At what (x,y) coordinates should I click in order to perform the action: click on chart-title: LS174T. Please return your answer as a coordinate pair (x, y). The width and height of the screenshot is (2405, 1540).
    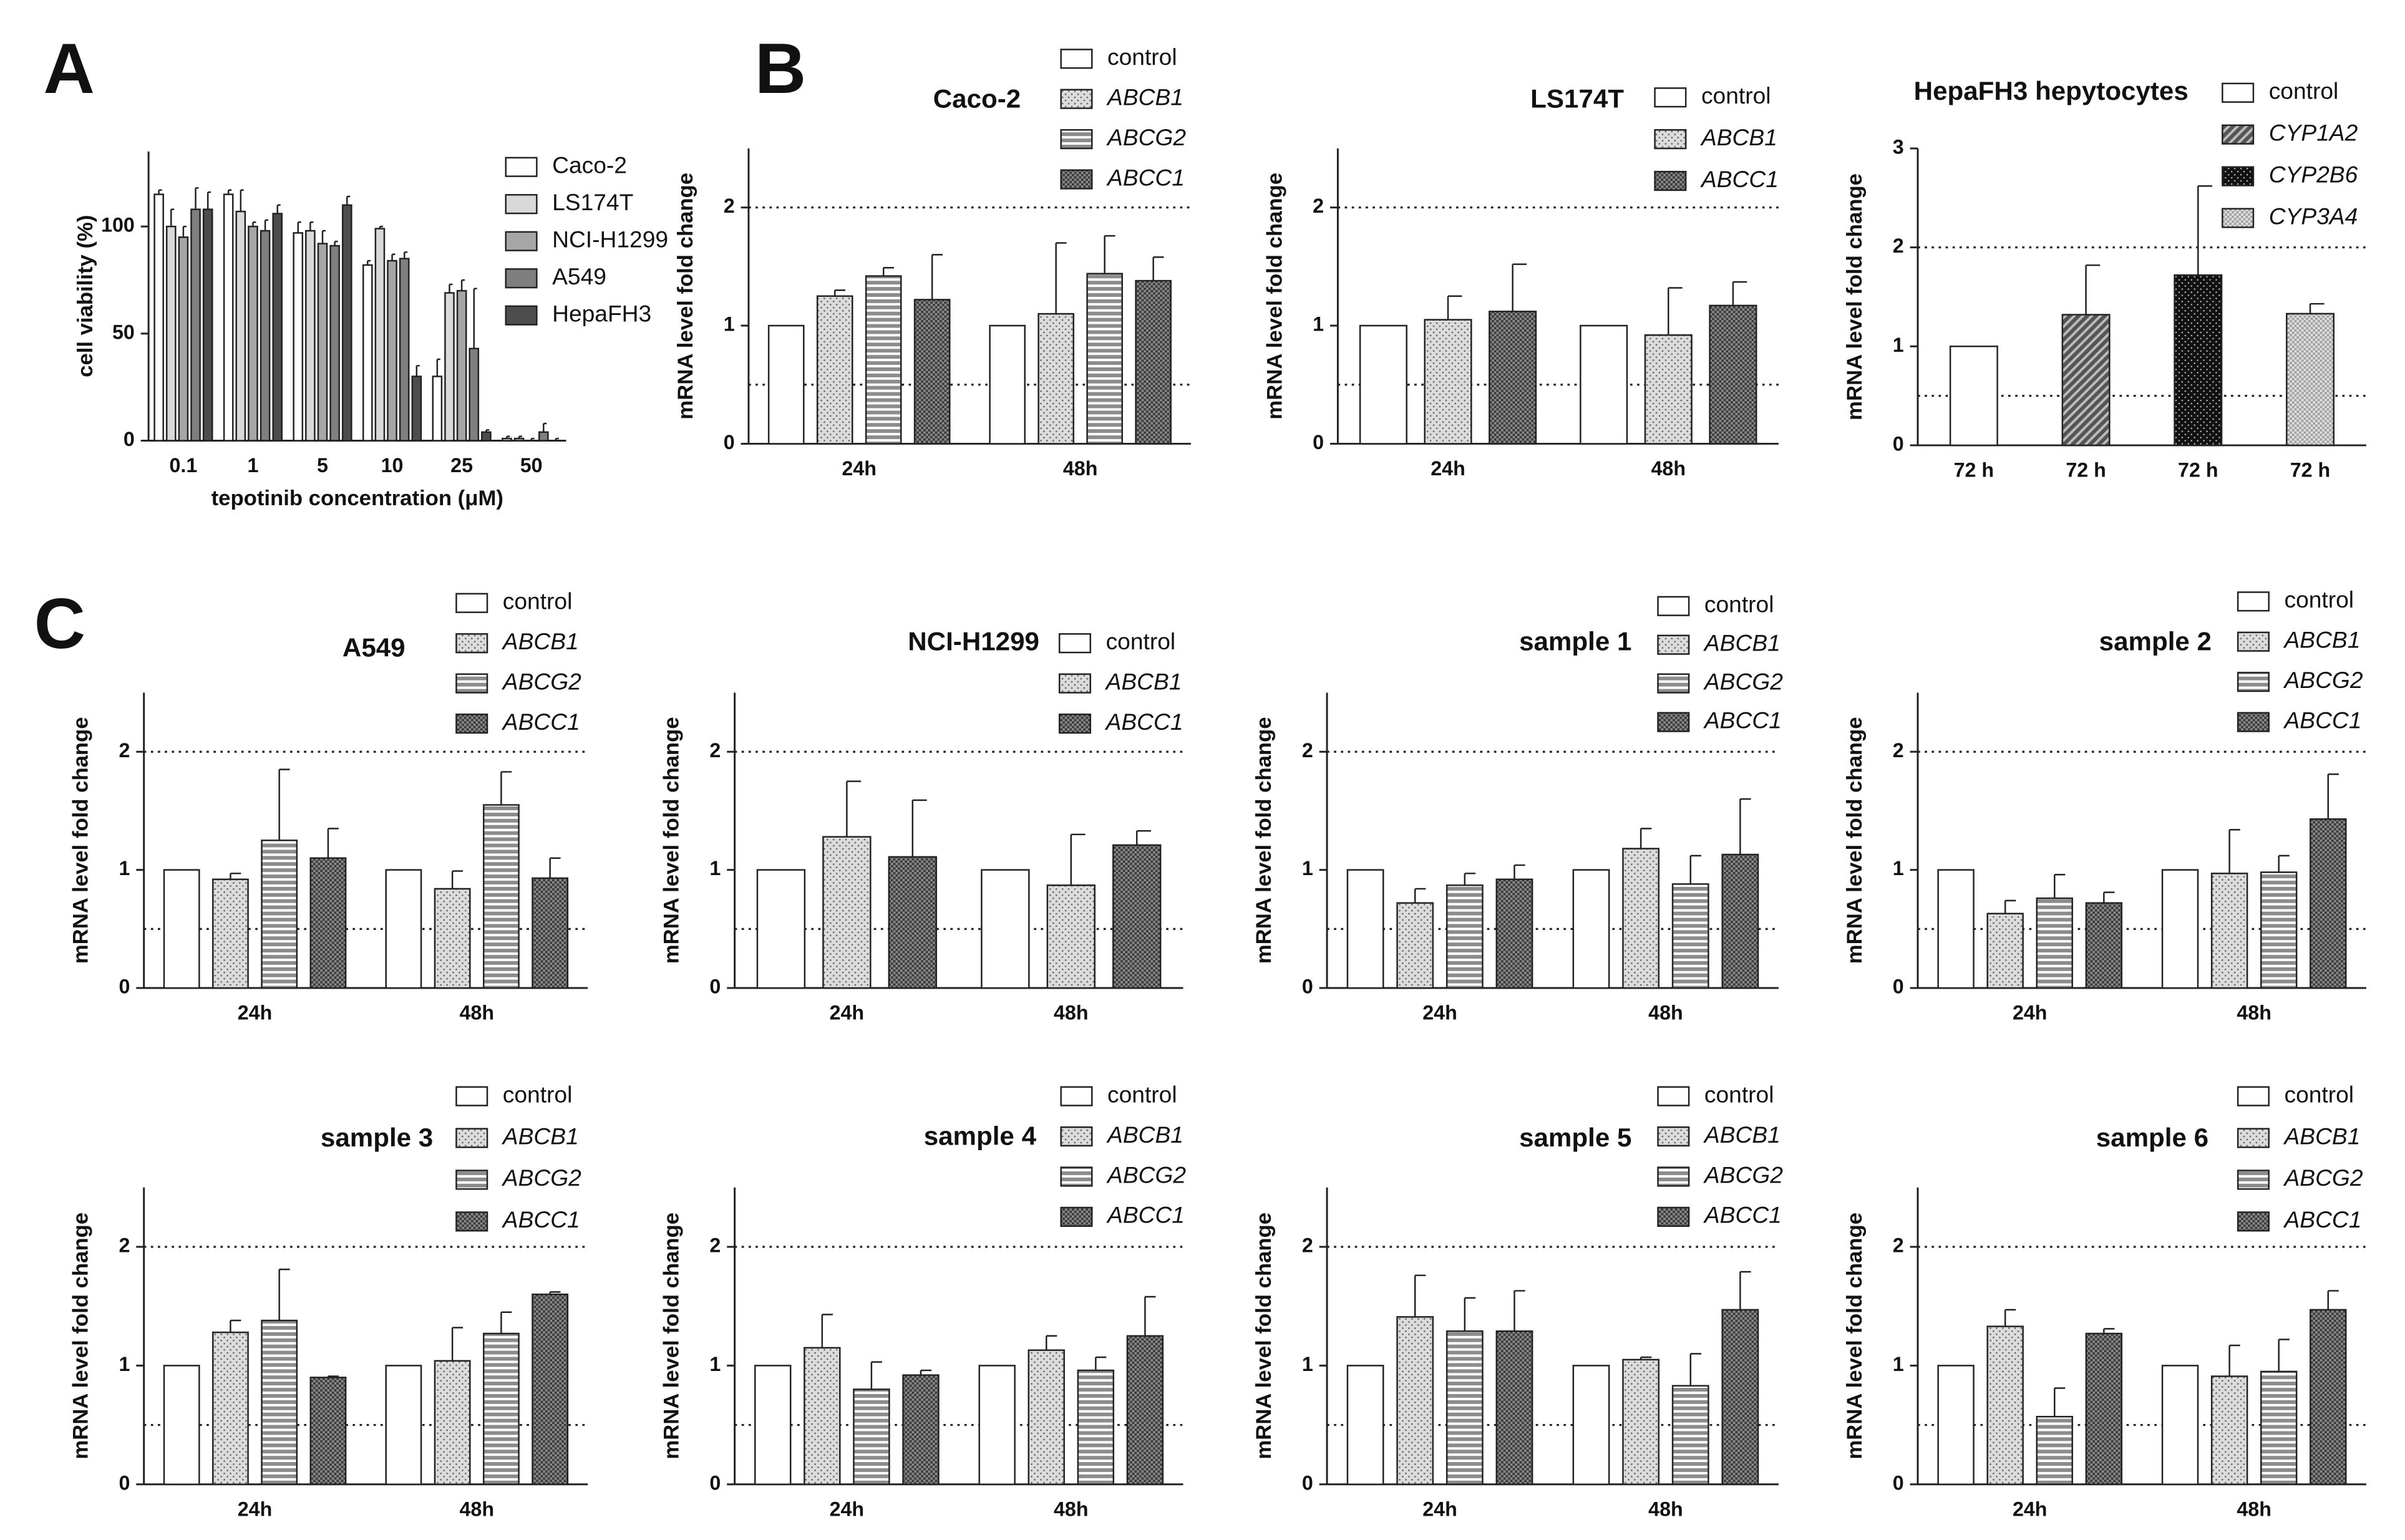
    Looking at the image, I should click on (1577, 98).